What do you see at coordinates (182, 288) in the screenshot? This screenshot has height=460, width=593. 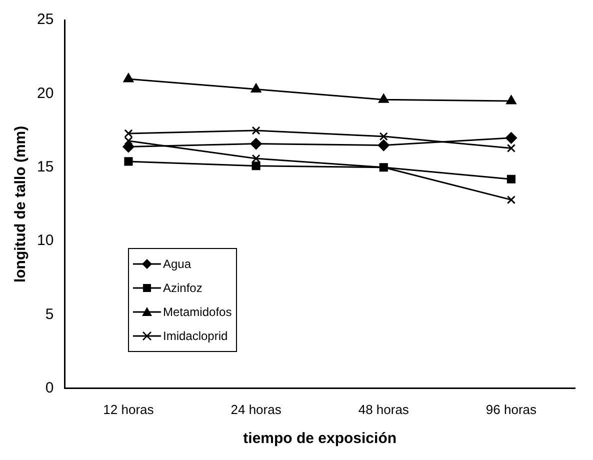 I see `legend-label: Azinfoz` at bounding box center [182, 288].